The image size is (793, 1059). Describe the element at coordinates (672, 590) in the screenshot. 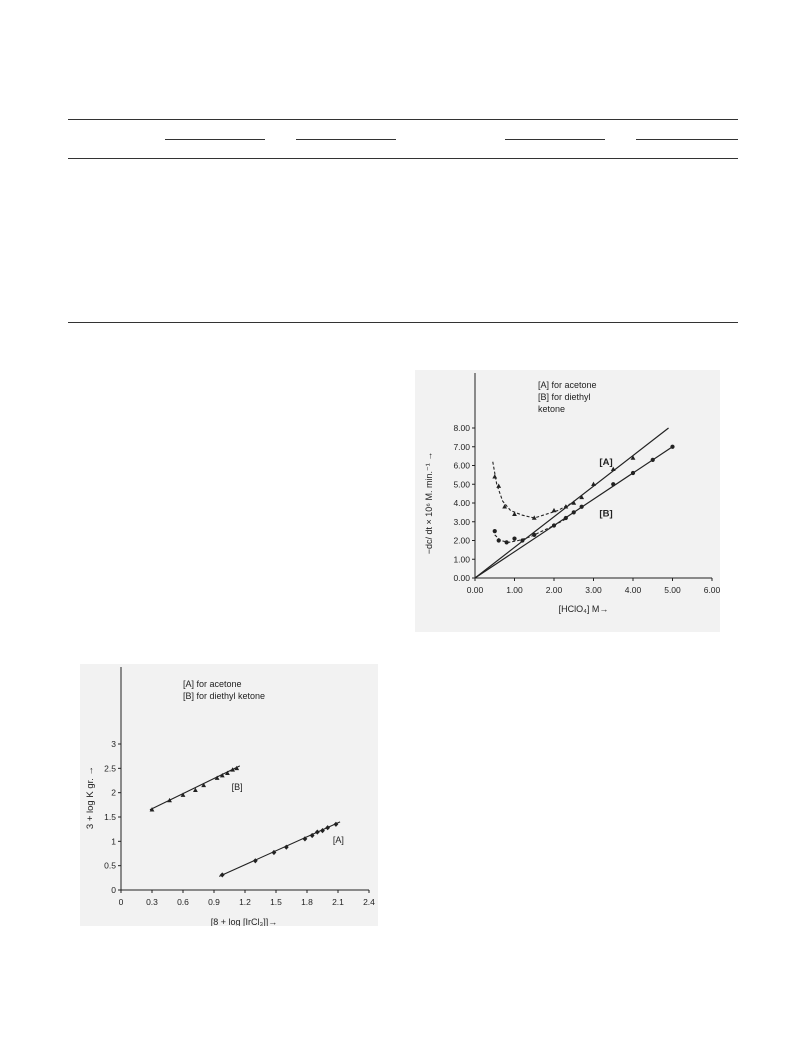

I see `x-tick-label: 5.00` at that location.